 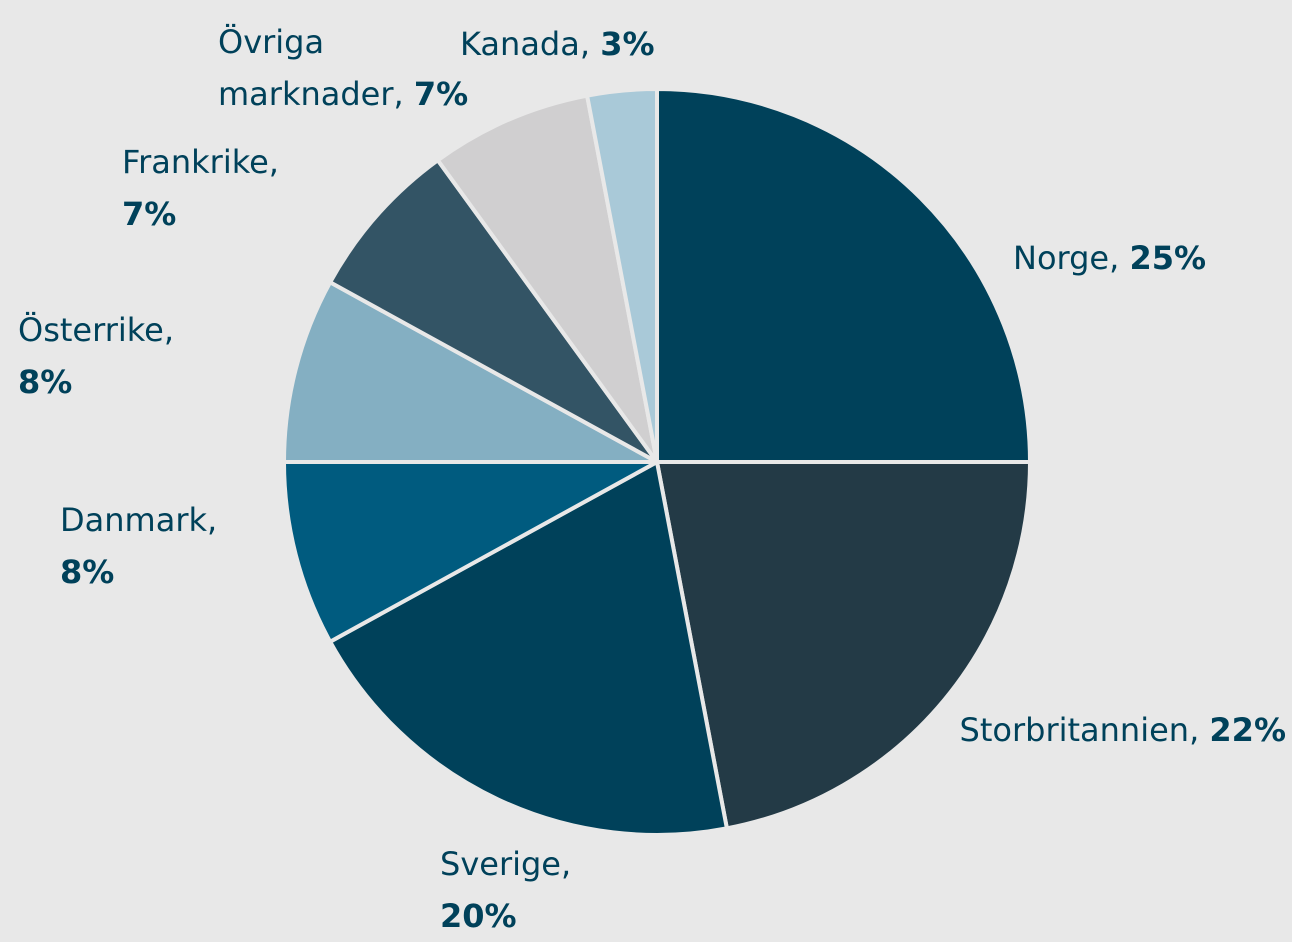 What do you see at coordinates (311, 68) in the screenshot?
I see `category-name: Övriga marknader,` at bounding box center [311, 68].